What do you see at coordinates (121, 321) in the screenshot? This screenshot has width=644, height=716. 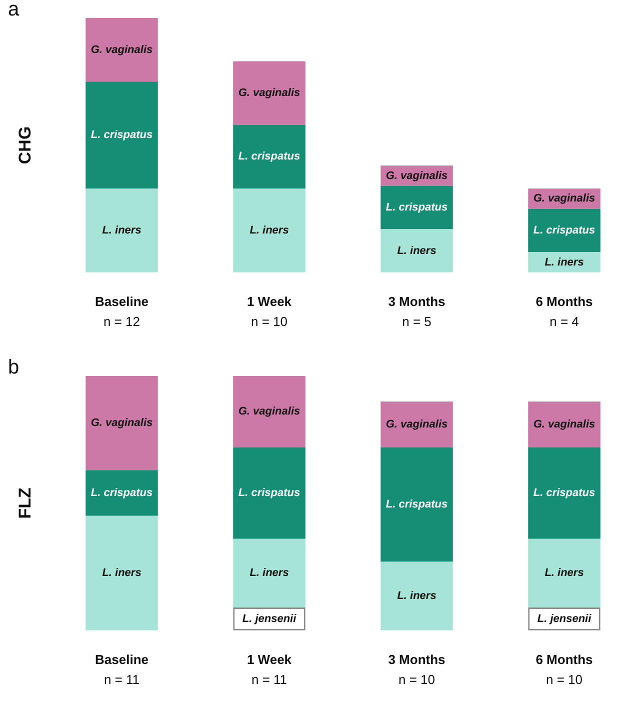 I see `text: n = 12` at bounding box center [121, 321].